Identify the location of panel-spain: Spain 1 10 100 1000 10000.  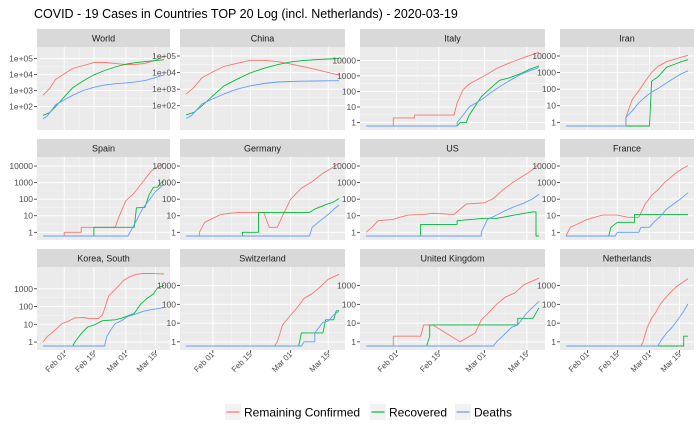
(89, 189).